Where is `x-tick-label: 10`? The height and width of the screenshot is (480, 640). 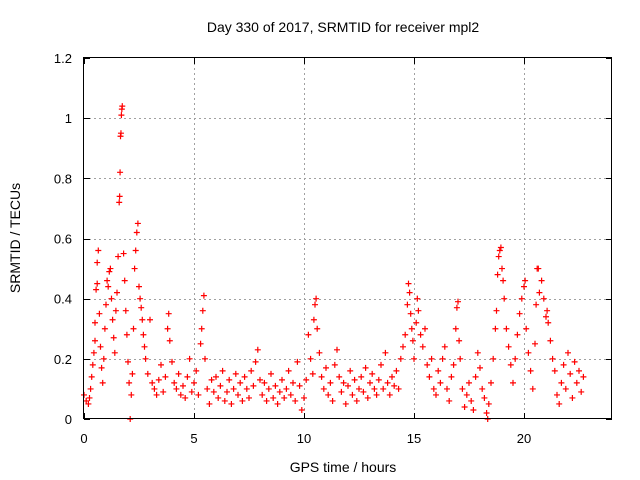 x-tick-label: 10 is located at coordinates (304, 438).